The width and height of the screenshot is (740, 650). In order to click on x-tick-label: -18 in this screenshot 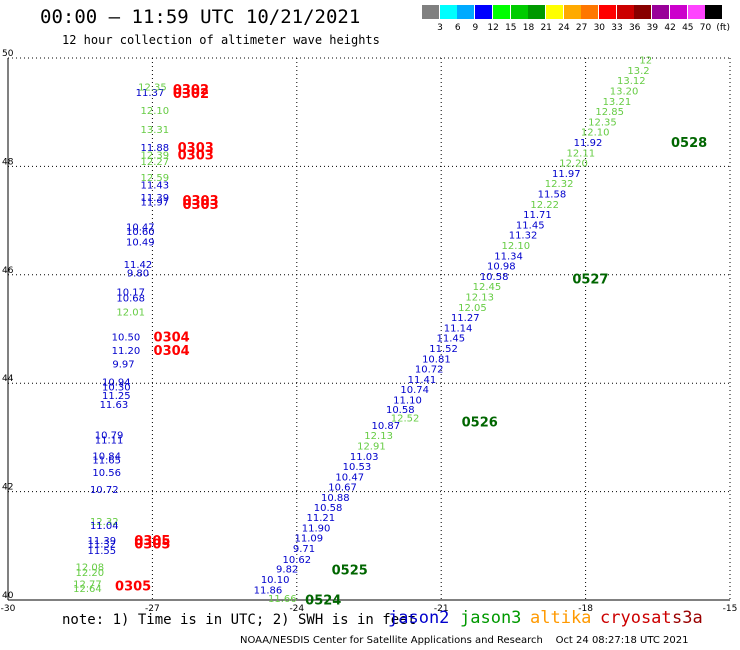, I will do `click(585, 609)`.